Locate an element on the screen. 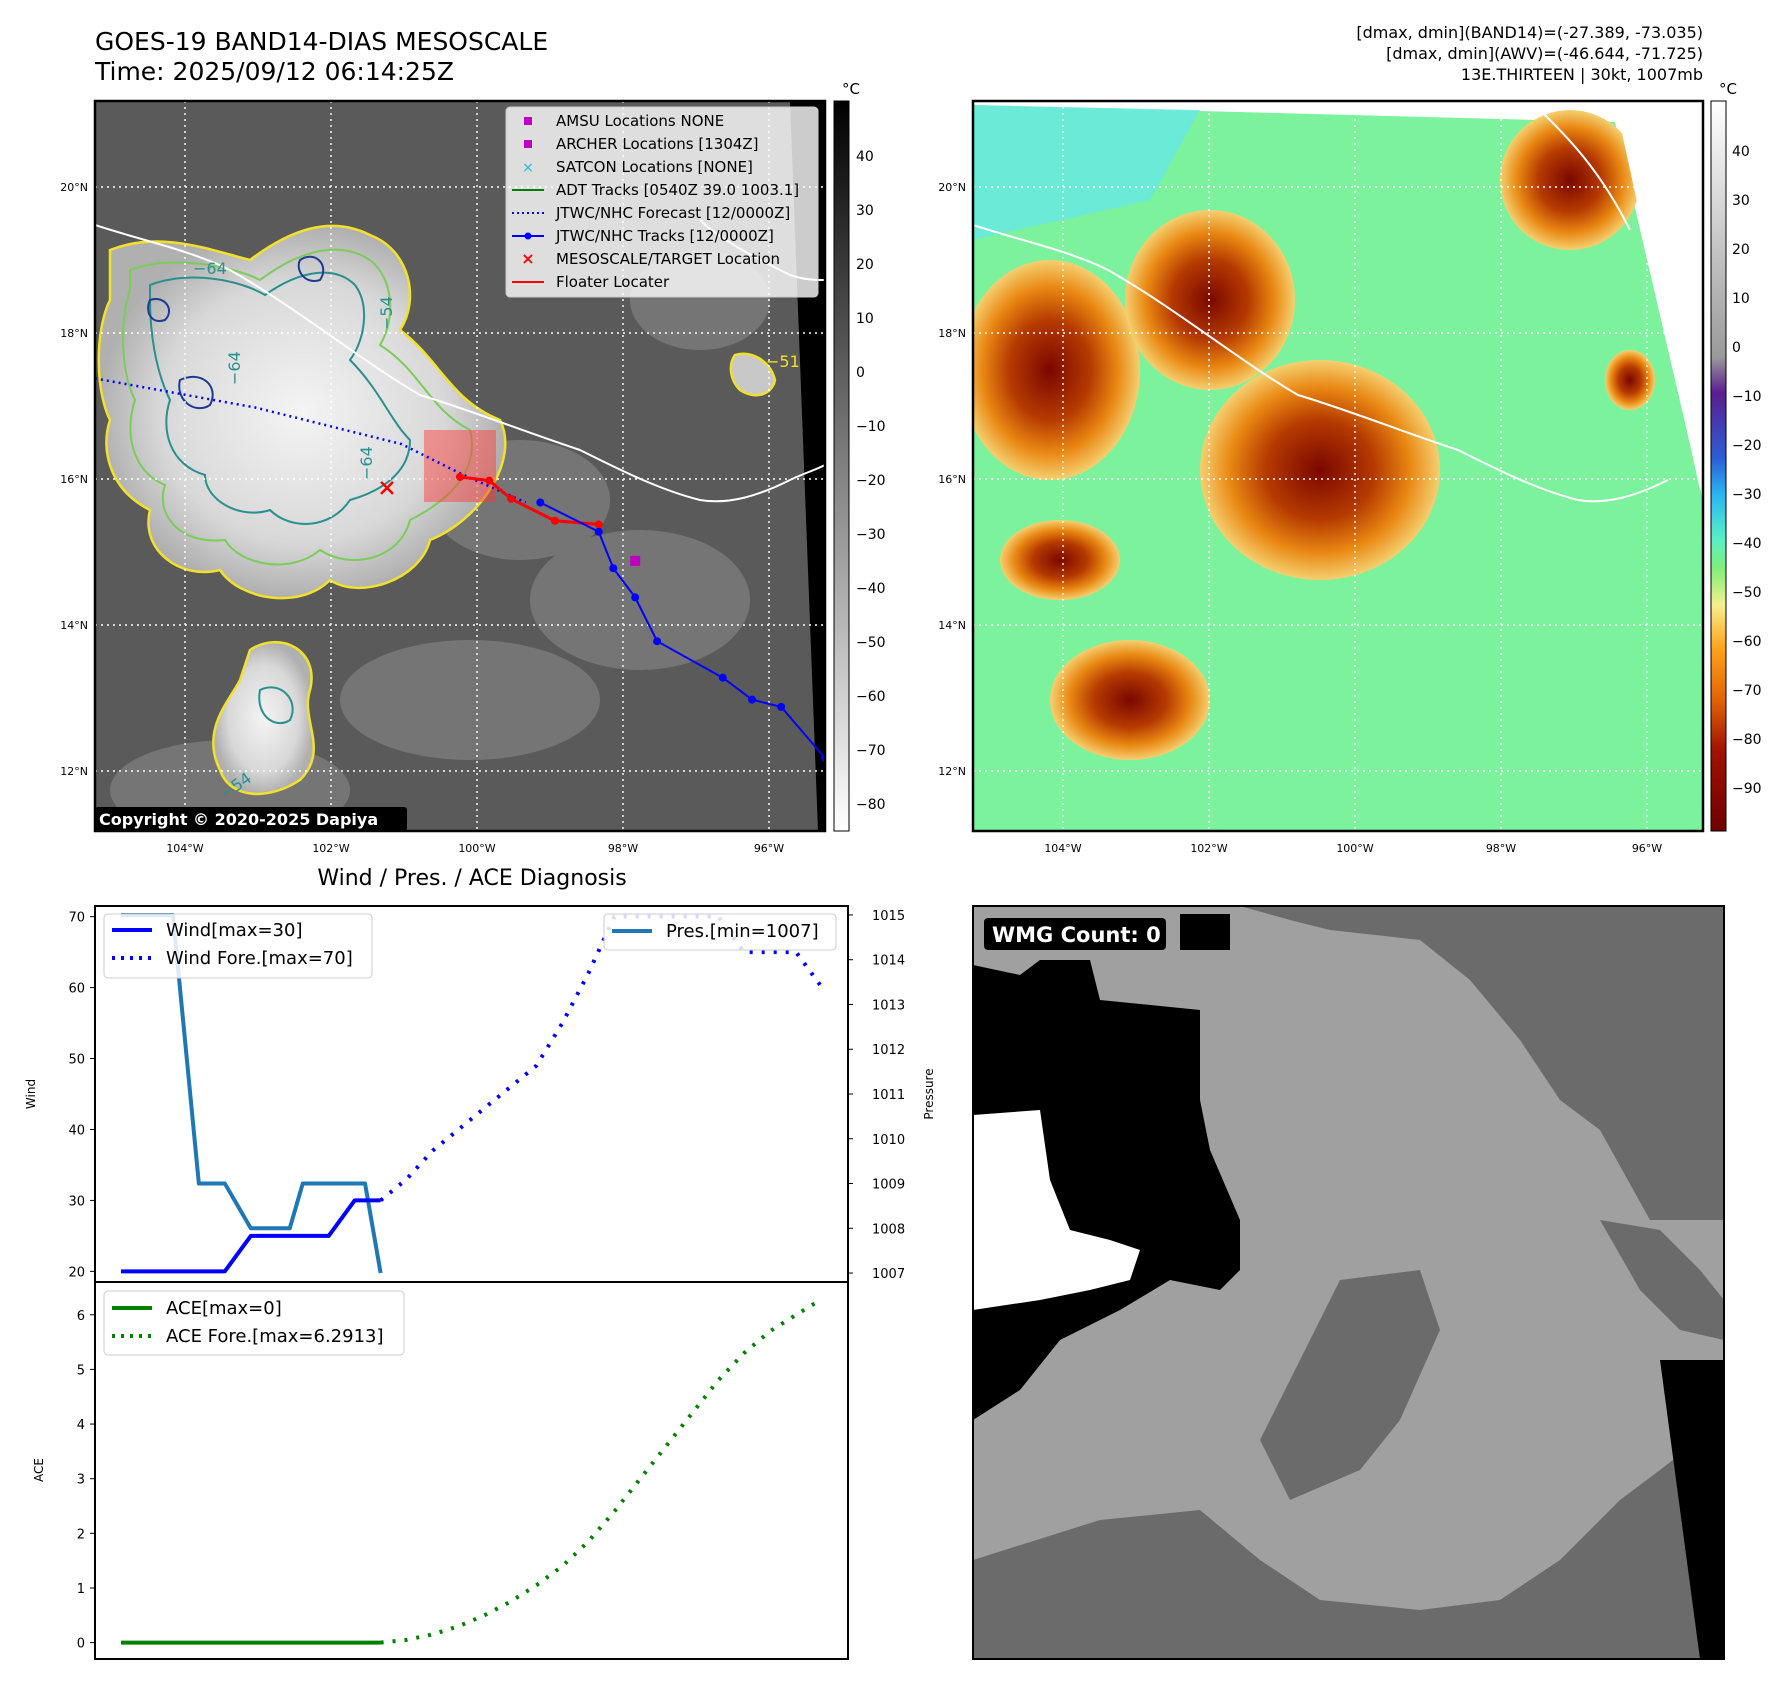 Image resolution: width=1788 pixels, height=1690 pixels. legend-label-amsu: AMSU Locations NONE is located at coordinates (640, 121).